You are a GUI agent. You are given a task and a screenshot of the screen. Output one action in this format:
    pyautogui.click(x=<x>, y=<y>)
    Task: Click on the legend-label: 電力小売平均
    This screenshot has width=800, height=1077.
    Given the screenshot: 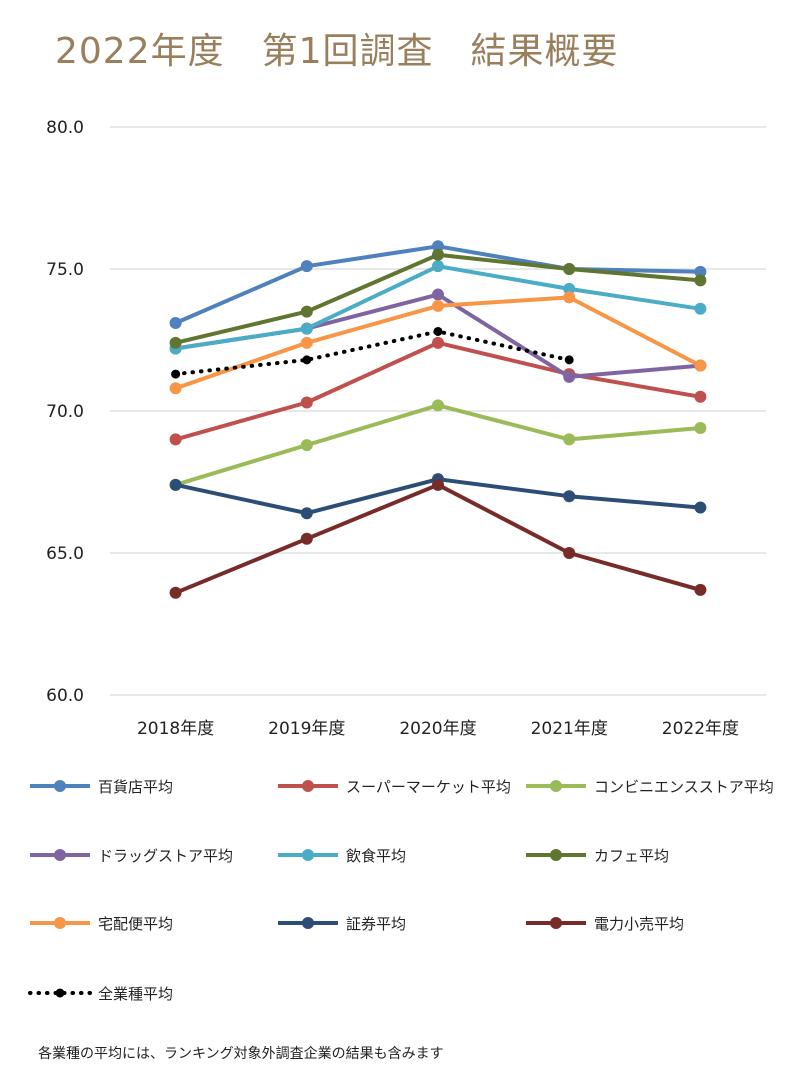 What is the action you would take?
    pyautogui.click(x=639, y=924)
    